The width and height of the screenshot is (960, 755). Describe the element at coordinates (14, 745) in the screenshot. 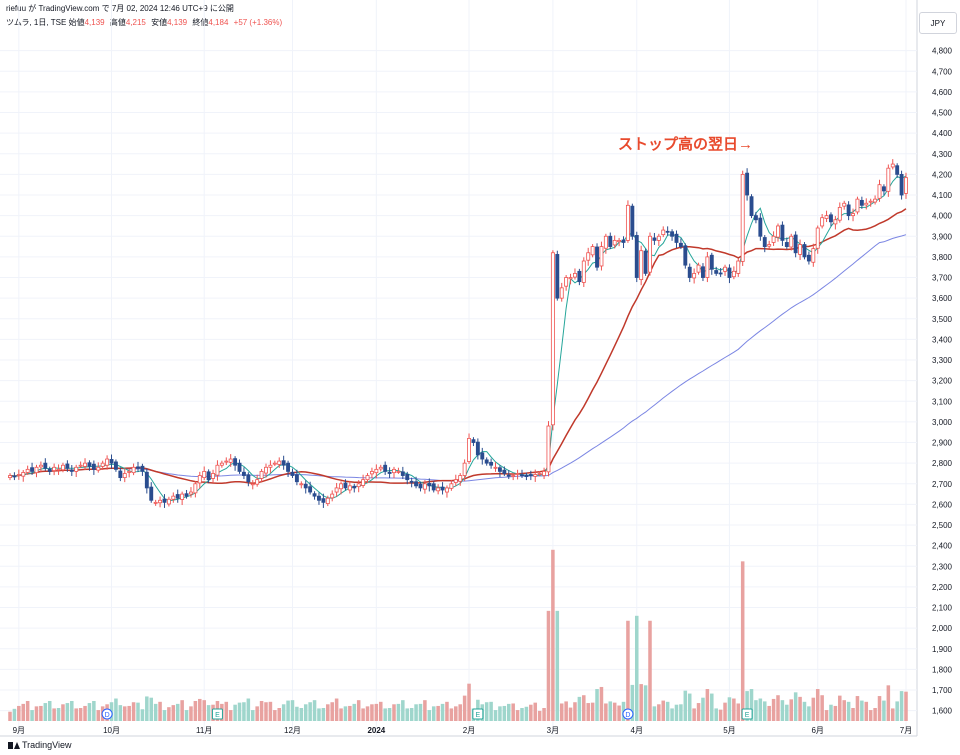

I see `tradingview-logo-icon` at that location.